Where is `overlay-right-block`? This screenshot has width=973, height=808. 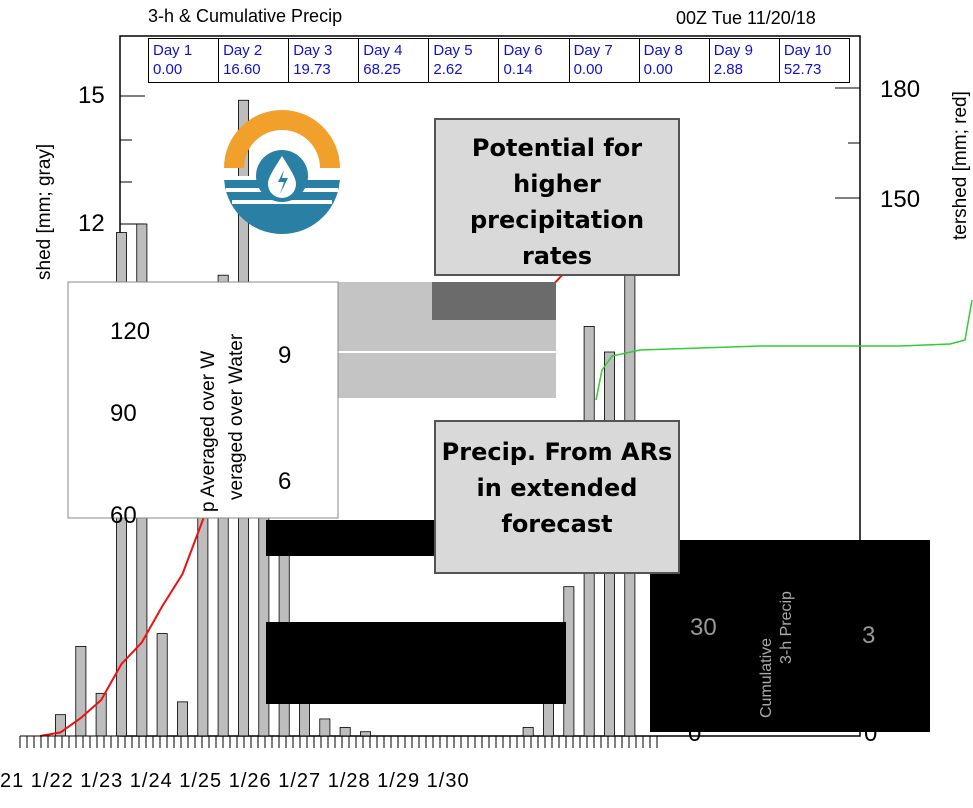 overlay-right-block is located at coordinates (790, 636).